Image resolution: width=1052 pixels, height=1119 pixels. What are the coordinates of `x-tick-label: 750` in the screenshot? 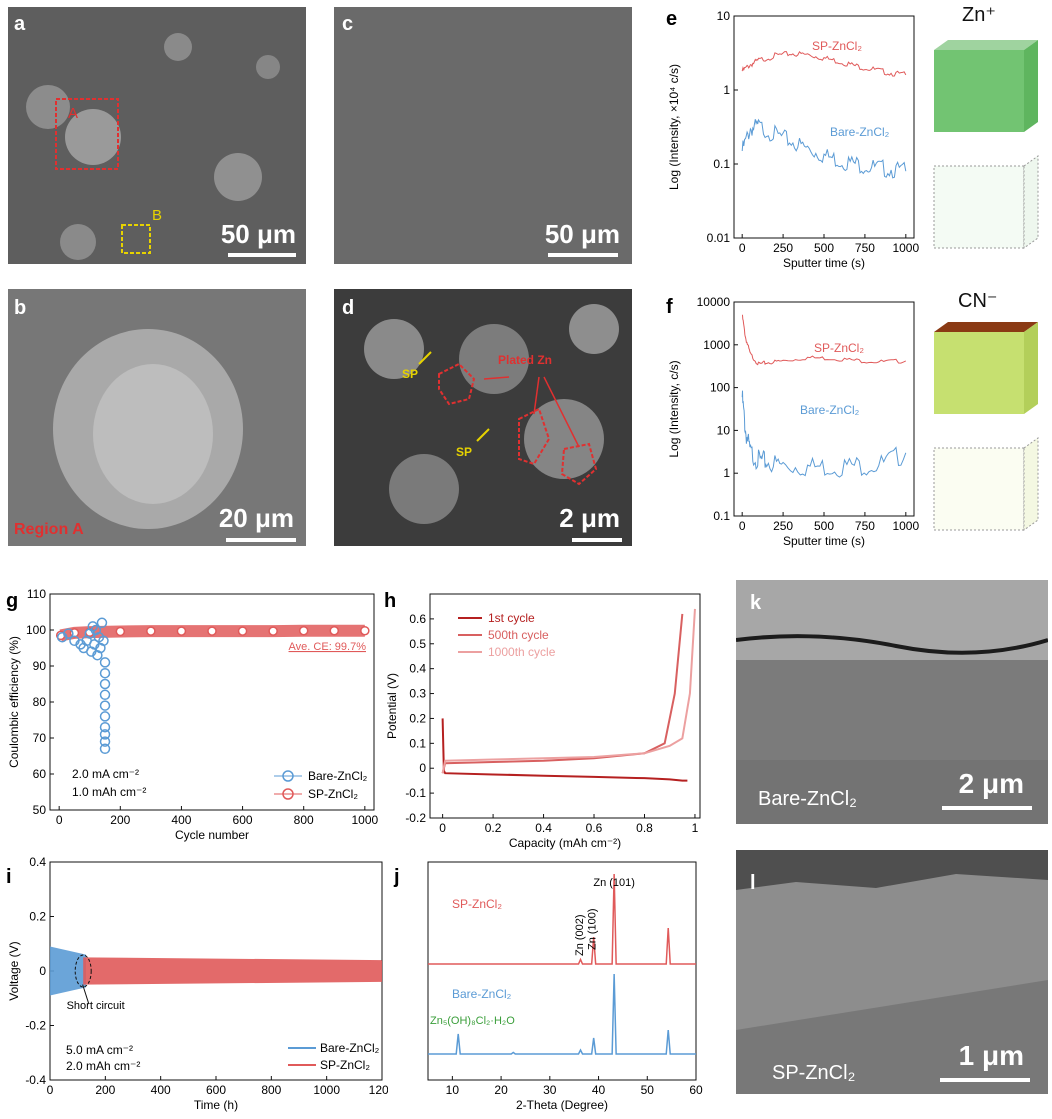 It's located at (865, 248).